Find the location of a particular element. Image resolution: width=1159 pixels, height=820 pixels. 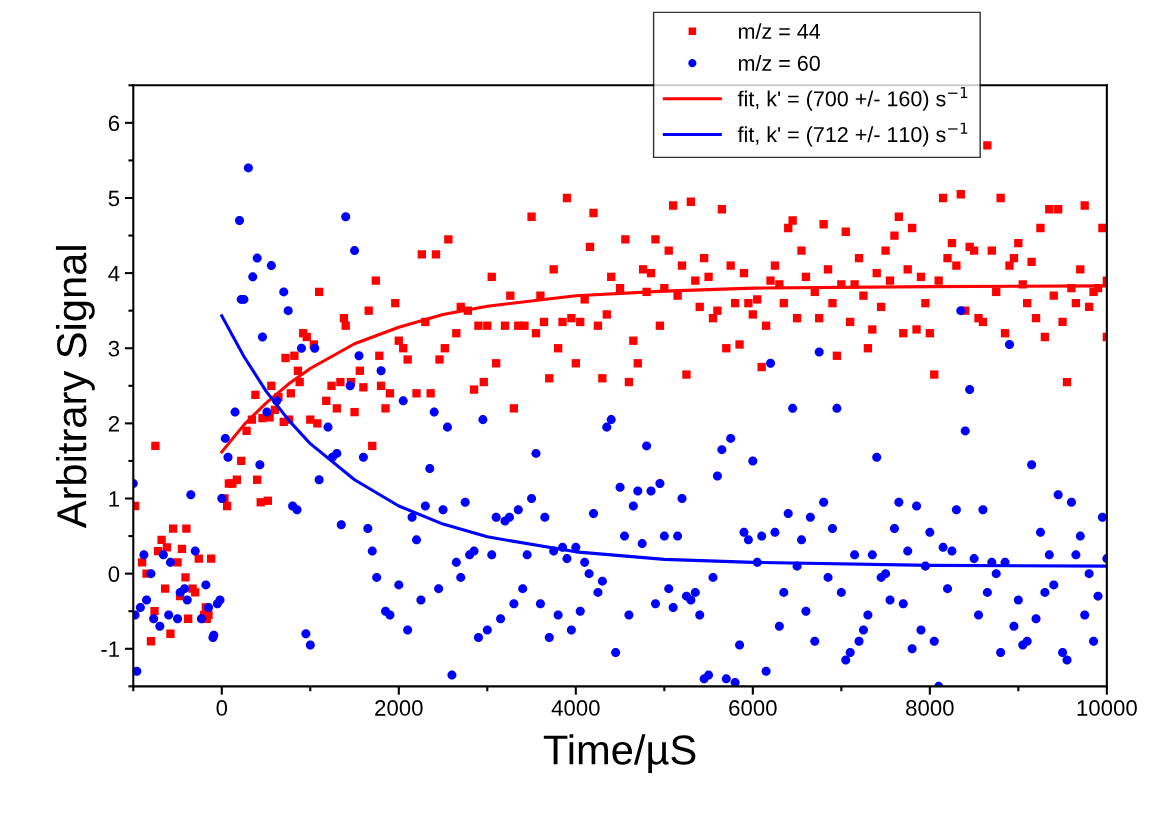

legend-label: m/z = 44 is located at coordinates (779, 31).